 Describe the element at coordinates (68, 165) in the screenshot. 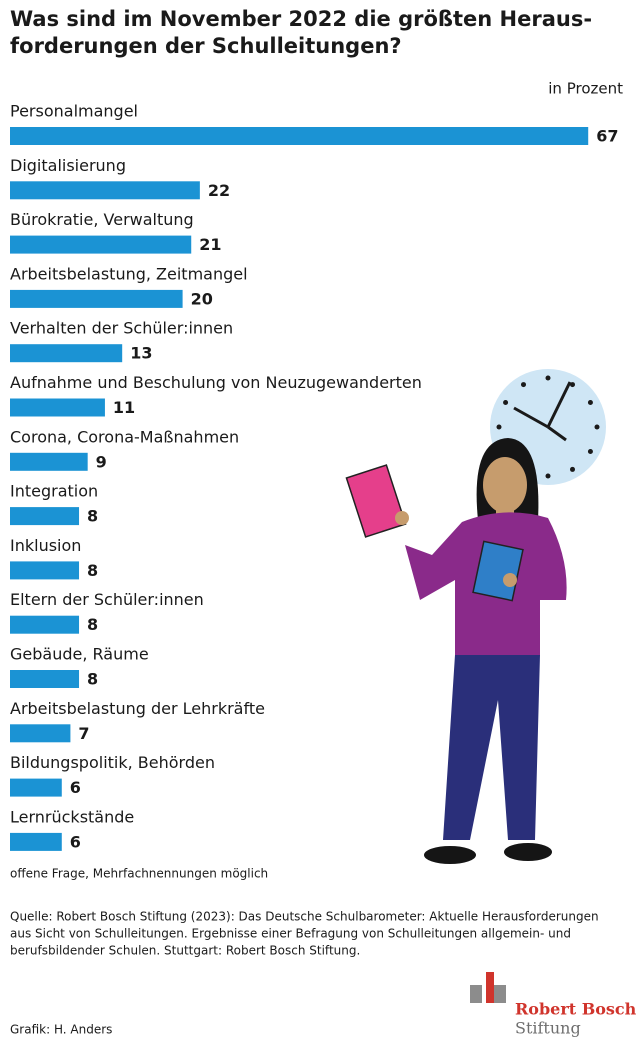

I see `category-label: Digitalisierung` at that location.